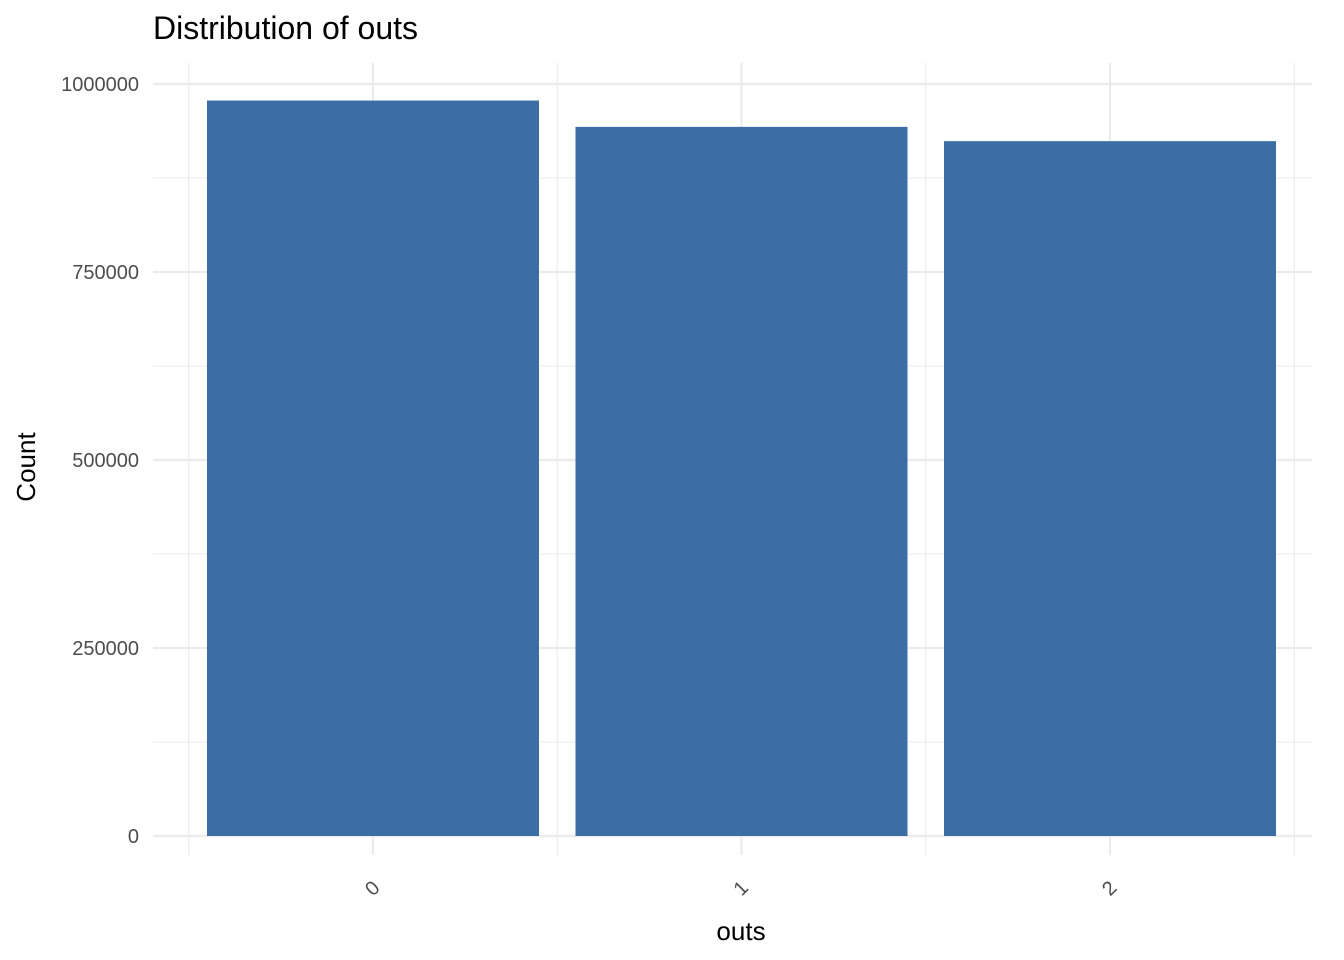 The width and height of the screenshot is (1344, 960). What do you see at coordinates (740, 931) in the screenshot?
I see `x-axis-title: outs` at bounding box center [740, 931].